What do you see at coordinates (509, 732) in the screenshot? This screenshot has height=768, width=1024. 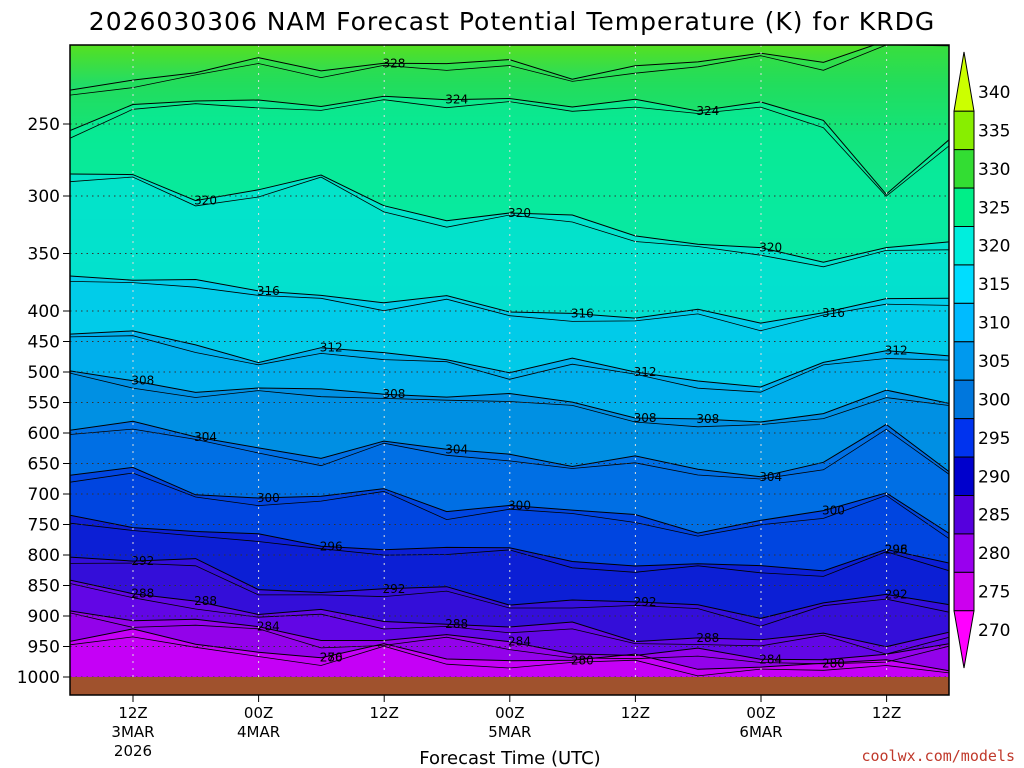 I see `x-tick-label: 5MAR` at bounding box center [509, 732].